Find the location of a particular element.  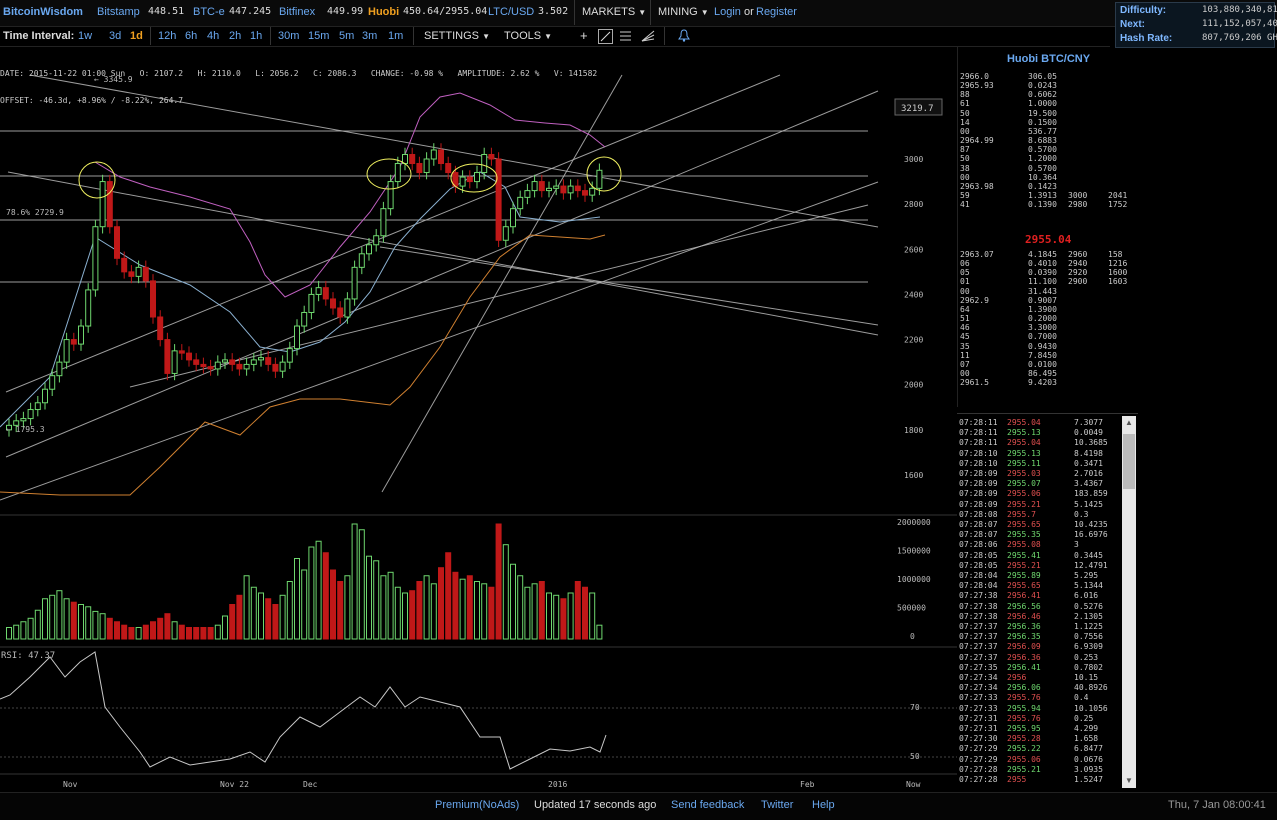

order-book-row: 50 19.500 is located at coordinates (1048, 113).